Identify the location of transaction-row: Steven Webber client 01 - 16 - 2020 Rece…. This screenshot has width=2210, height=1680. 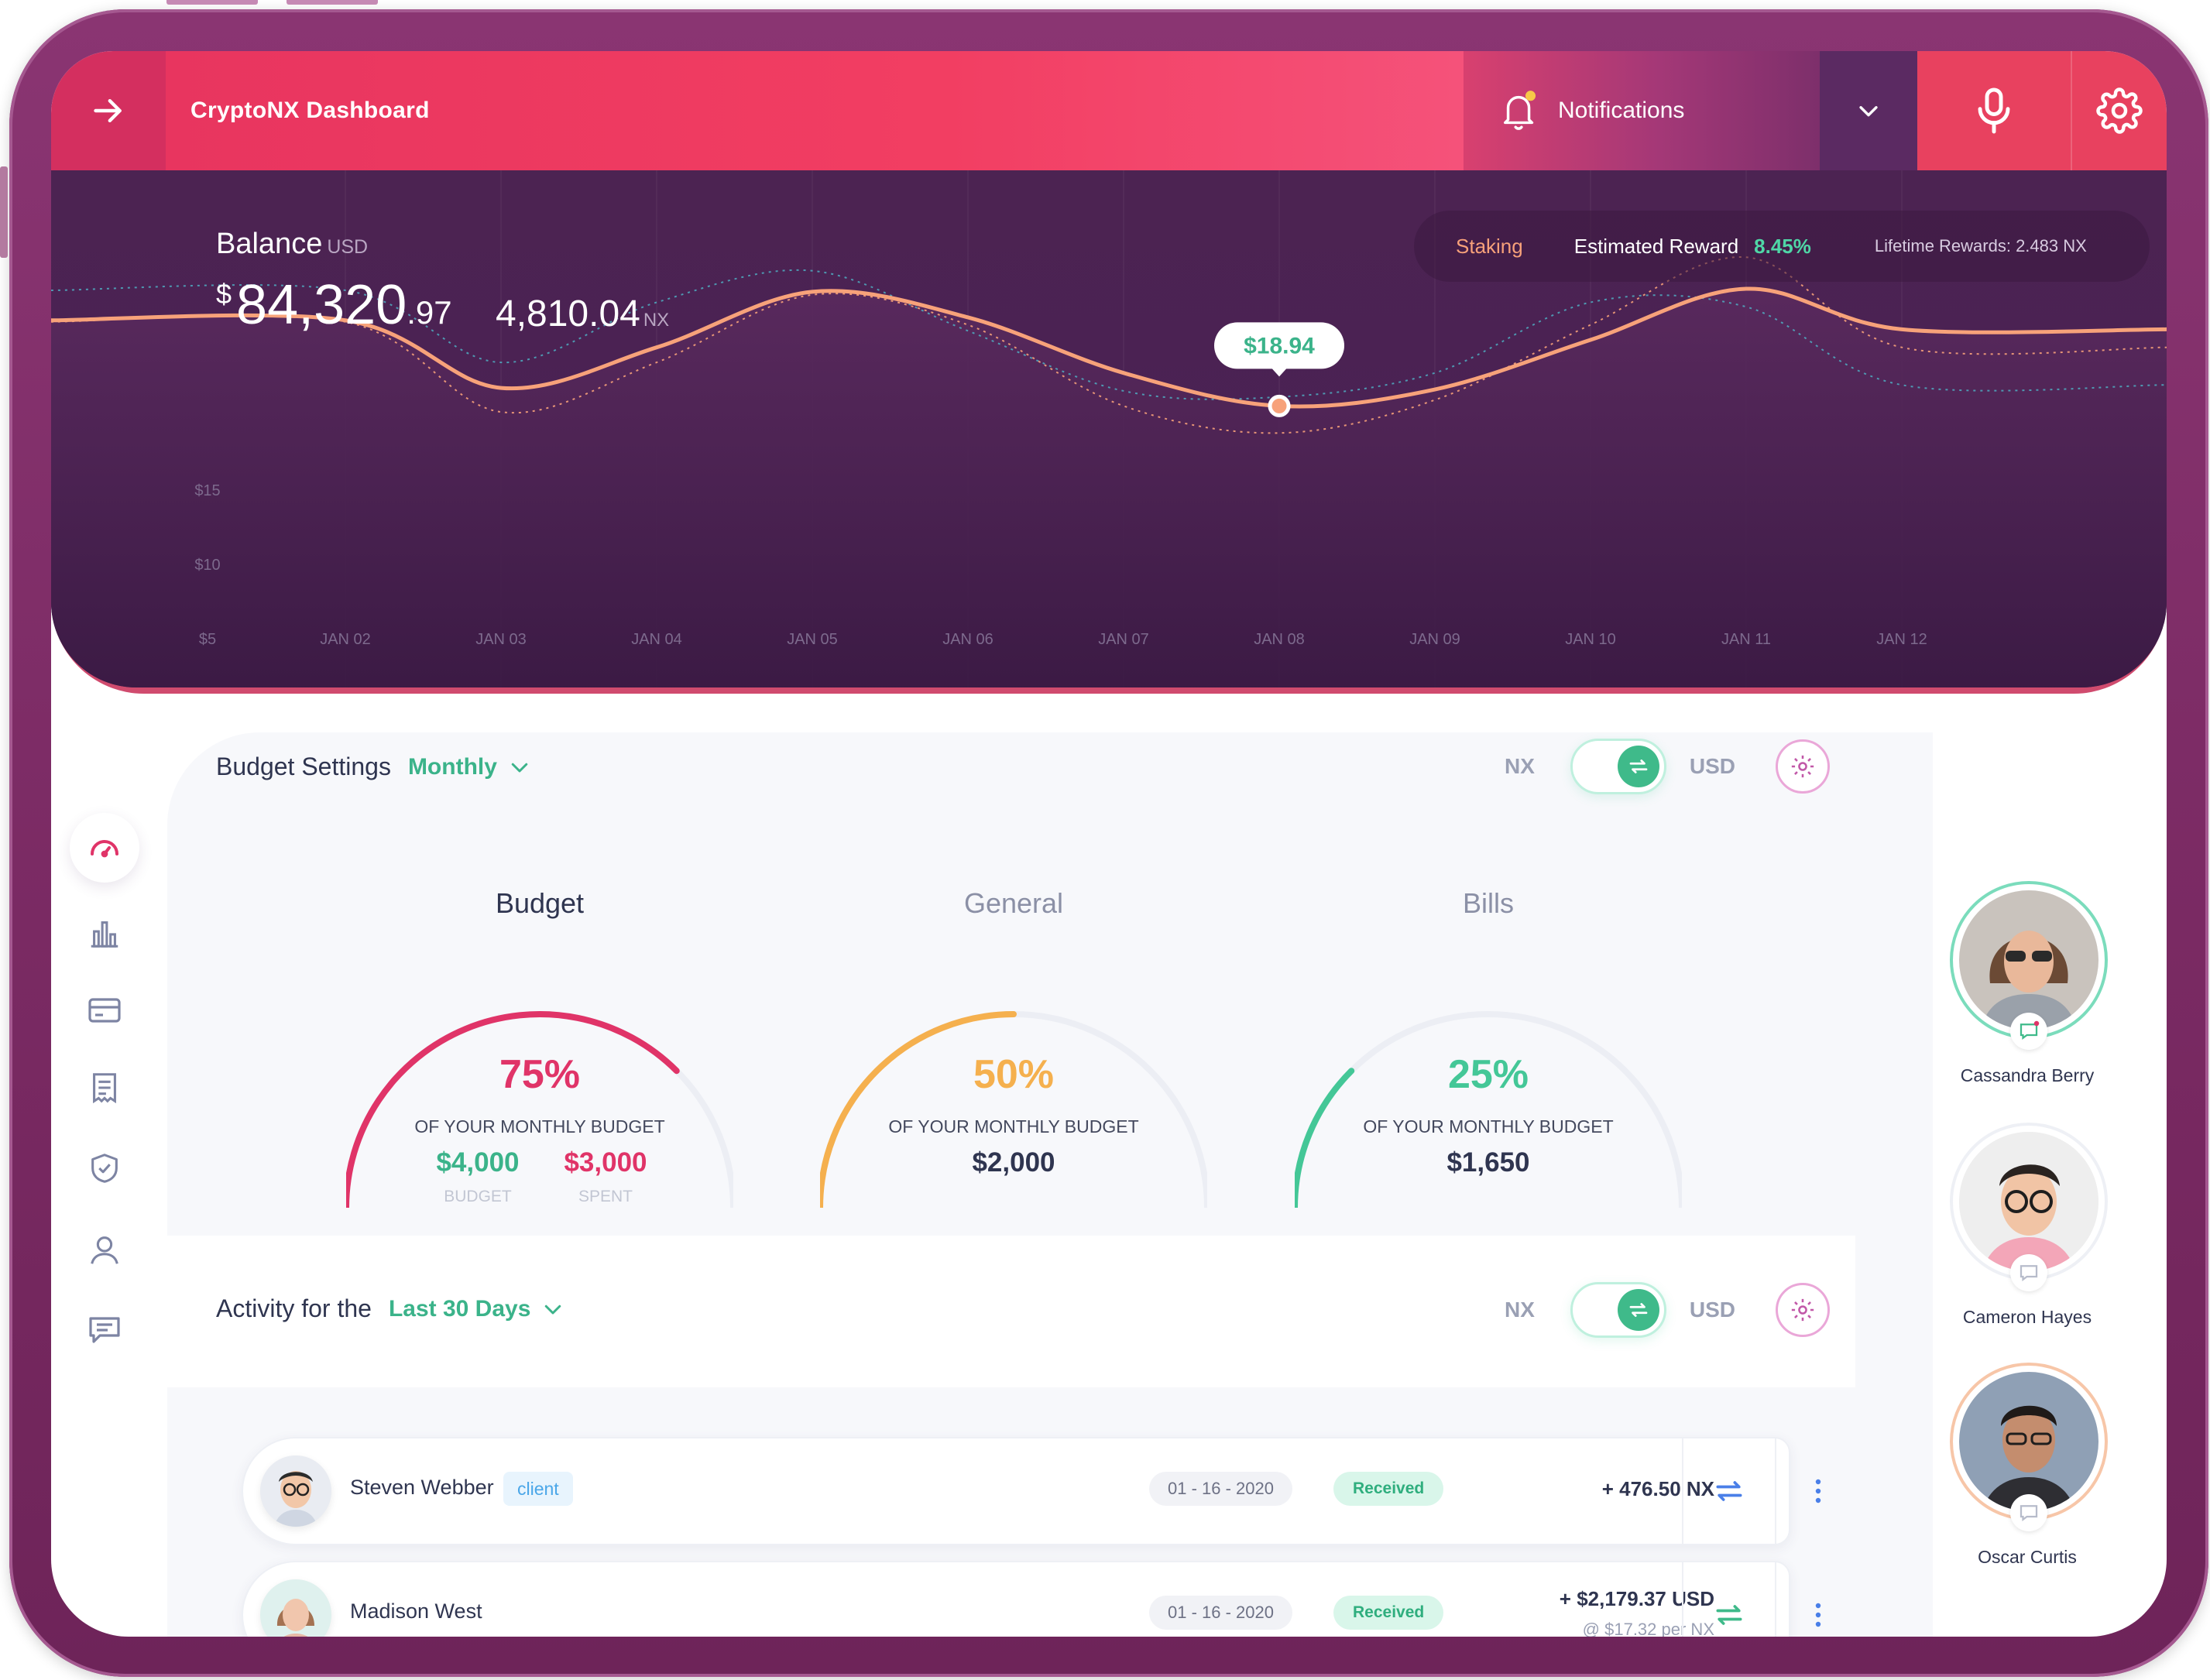
(1031, 1491).